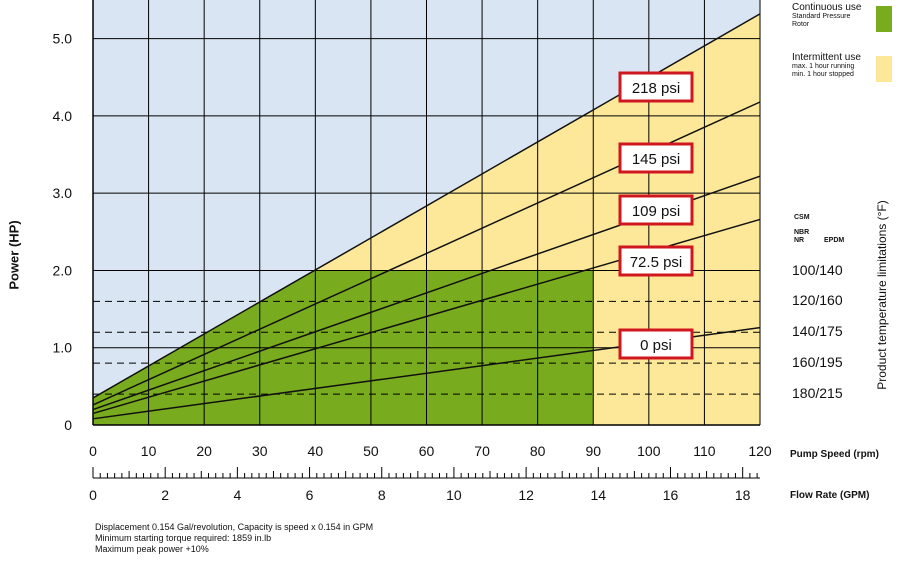 The height and width of the screenshot is (568, 901). I want to click on x-tick-label: 80, so click(538, 451).